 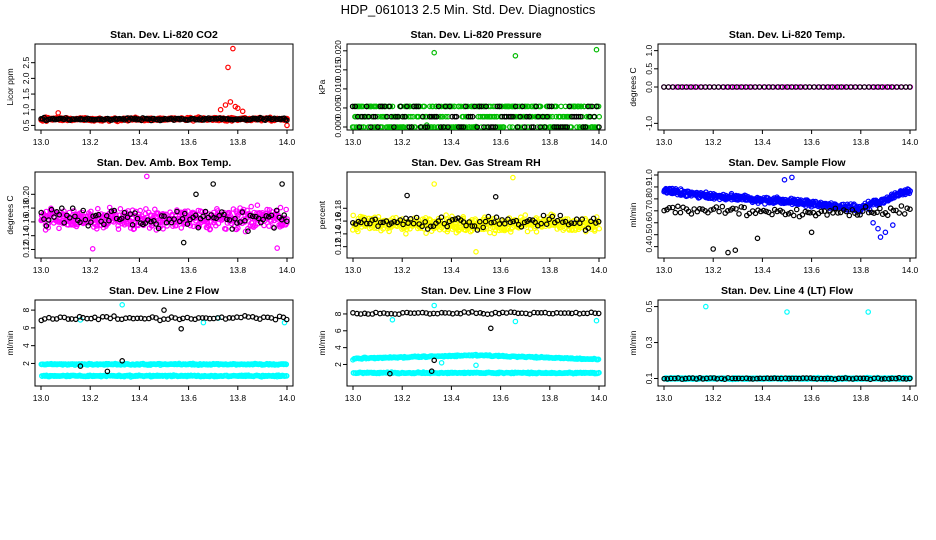 What do you see at coordinates (338, 347) in the screenshot?
I see `y-tick-label: 4` at bounding box center [338, 347].